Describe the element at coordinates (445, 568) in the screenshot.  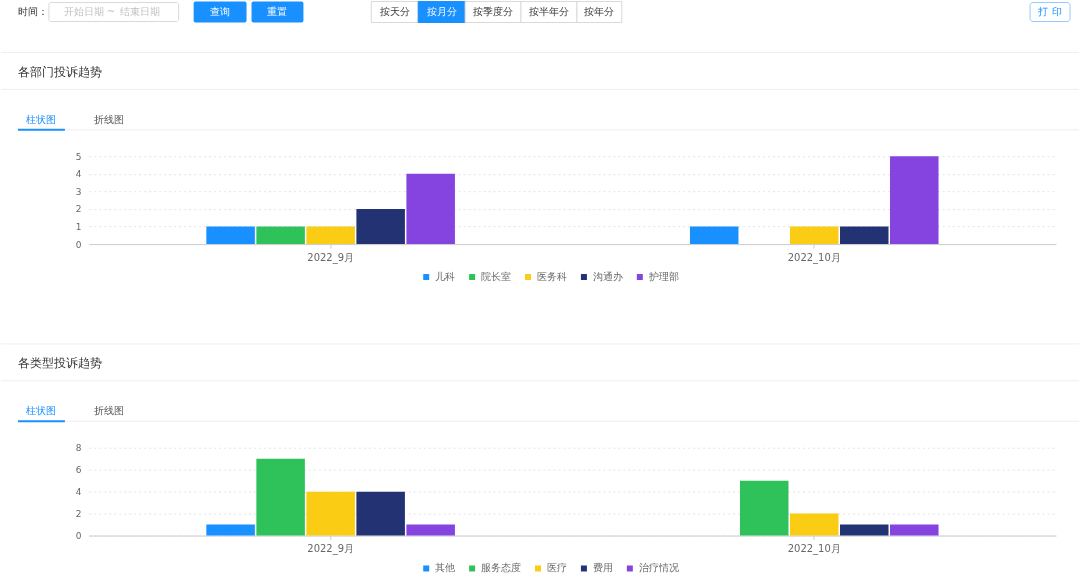
I see `legend-label: 其他` at that location.